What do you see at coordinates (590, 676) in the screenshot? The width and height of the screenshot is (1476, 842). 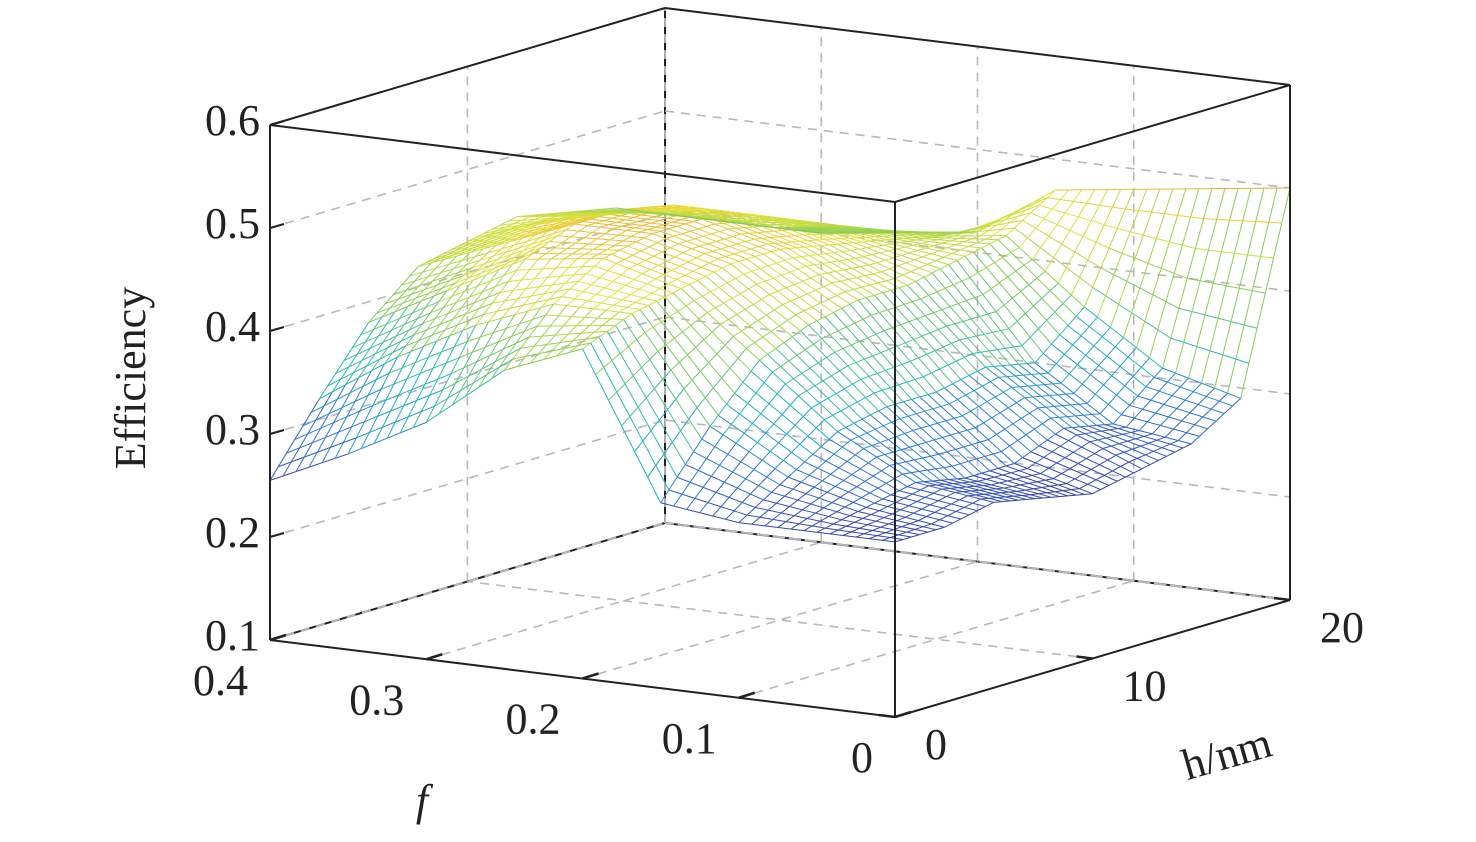 I see `x-tick` at bounding box center [590, 676].